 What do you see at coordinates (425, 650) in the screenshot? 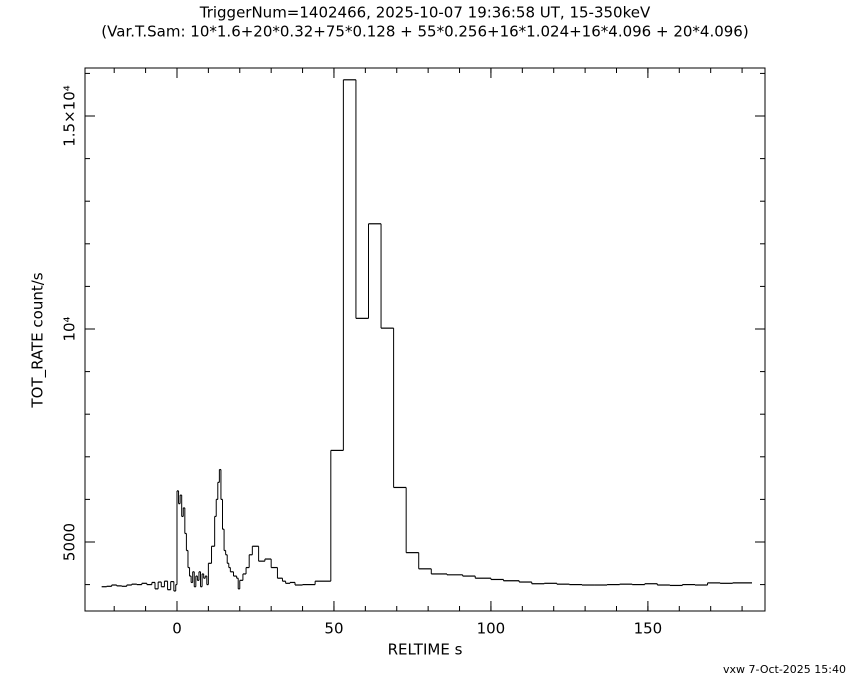
I see `x-axis-label: RELTIME s` at bounding box center [425, 650].